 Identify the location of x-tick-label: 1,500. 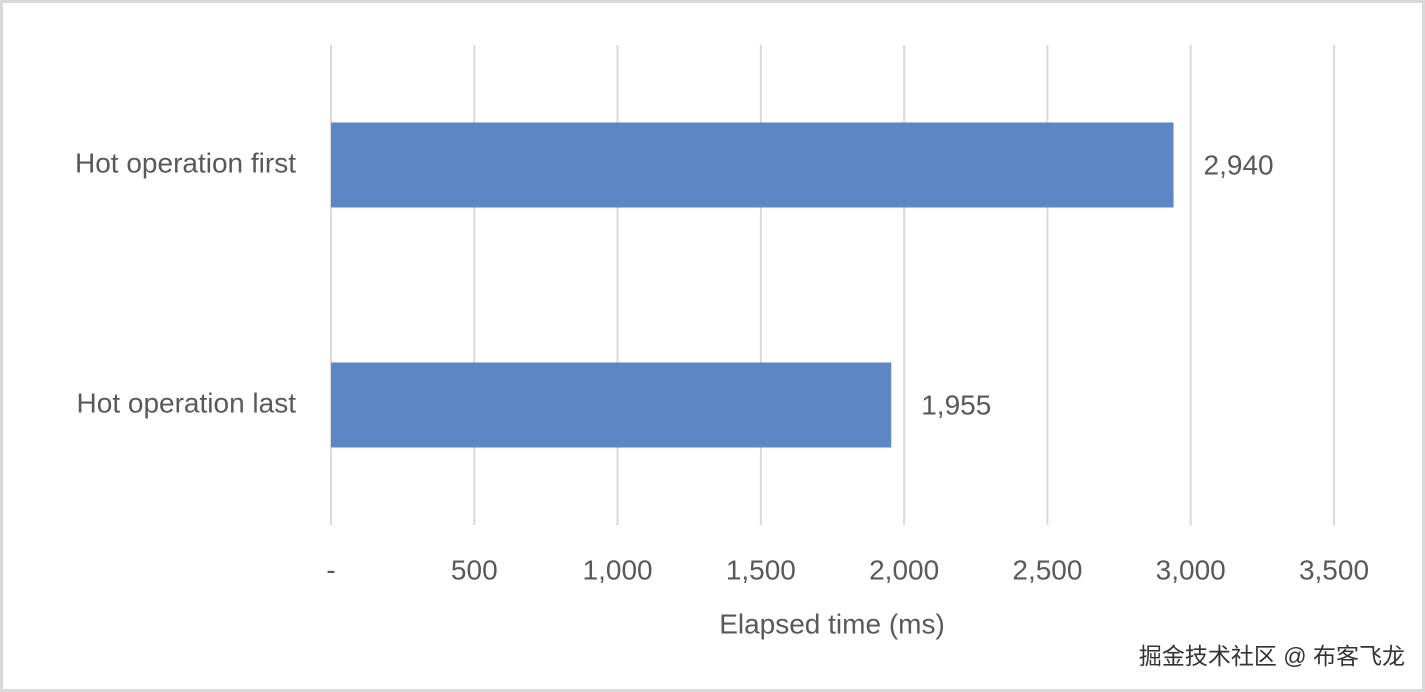
(761, 569).